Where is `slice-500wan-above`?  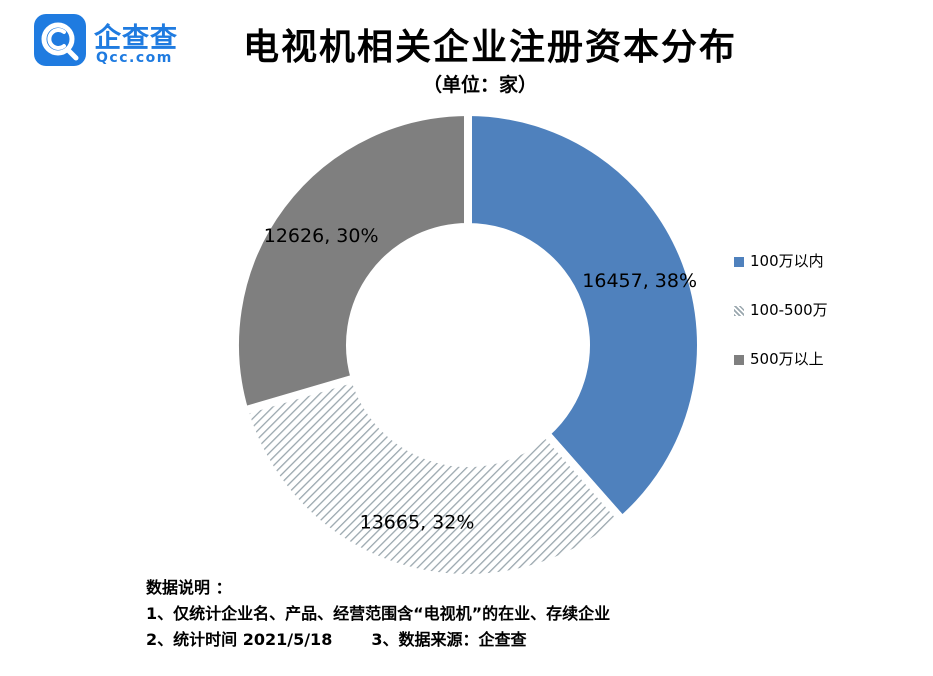 slice-500wan-above is located at coordinates (351, 261).